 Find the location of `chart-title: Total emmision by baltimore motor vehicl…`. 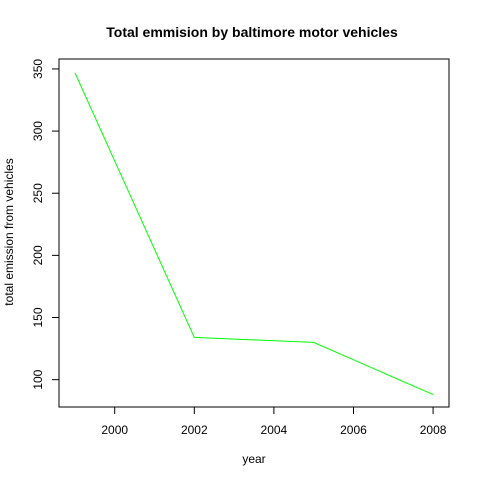

chart-title: Total emmision by baltimore motor vehicl… is located at coordinates (252, 32).